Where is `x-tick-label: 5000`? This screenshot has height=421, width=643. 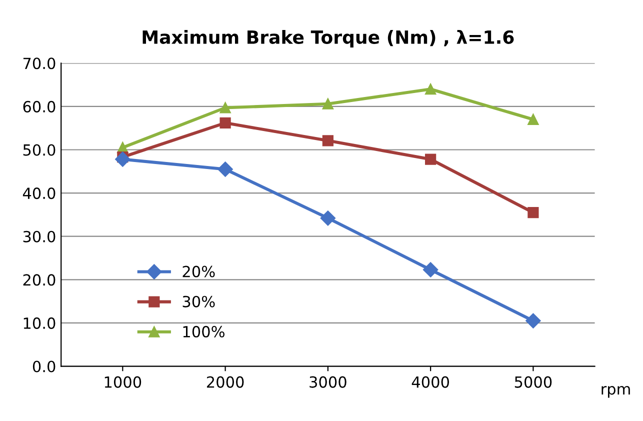 x-tick-label: 5000 is located at coordinates (533, 382).